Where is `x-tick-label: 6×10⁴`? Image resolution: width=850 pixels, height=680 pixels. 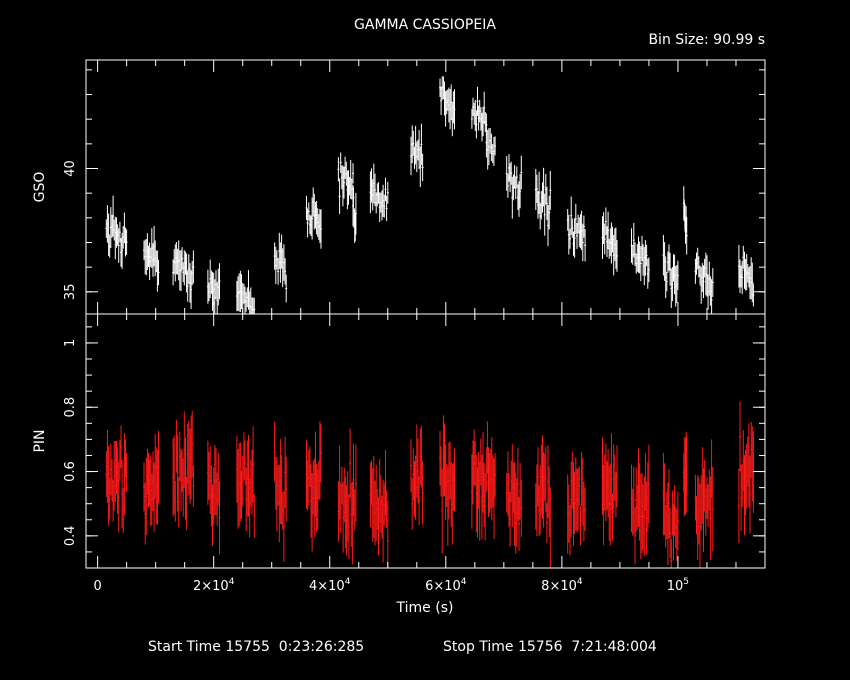
x-tick-label: 6×10⁴ is located at coordinates (446, 585).